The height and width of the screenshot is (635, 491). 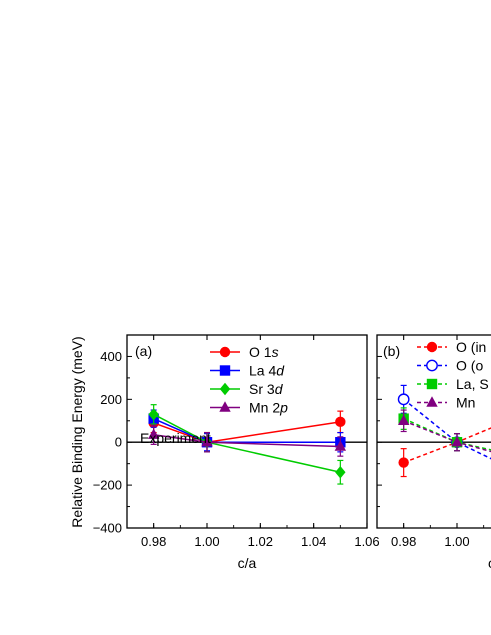 I want to click on panel-a-ylabel: Relative Binding Energy (meV), so click(x=77, y=431).